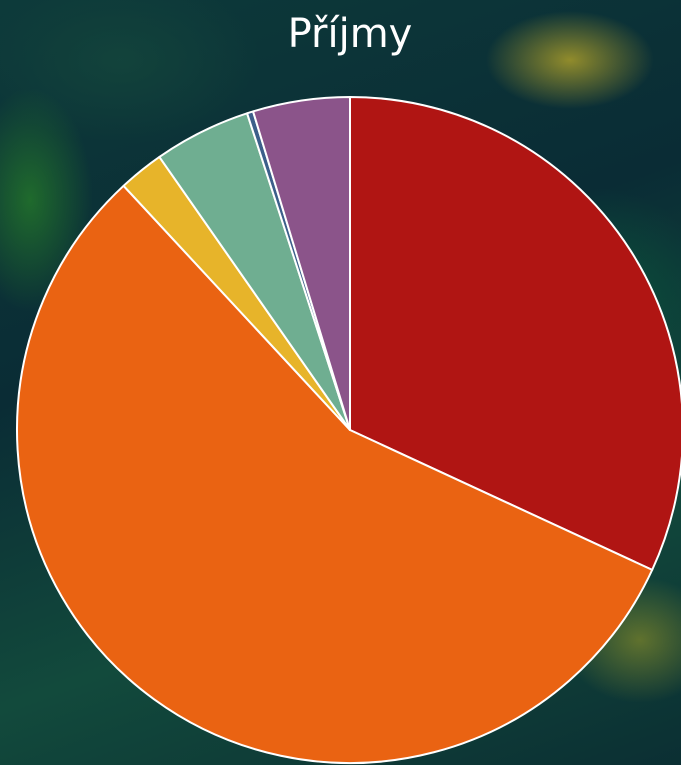 The image size is (681, 765). Describe the element at coordinates (301, 263) in the screenshot. I see `pie-slice` at that location.